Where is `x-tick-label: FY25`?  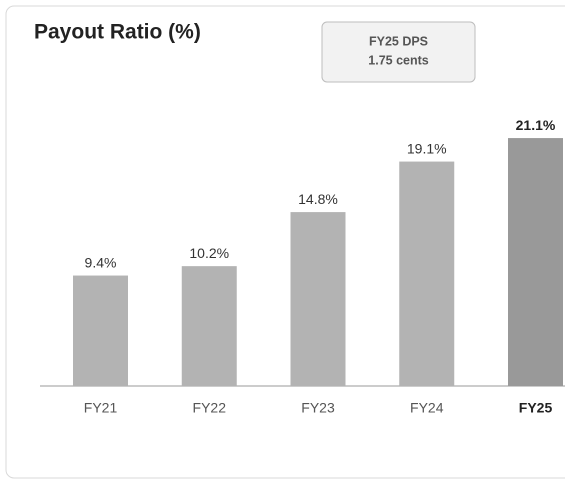
x-tick-label: FY25 is located at coordinates (536, 408).